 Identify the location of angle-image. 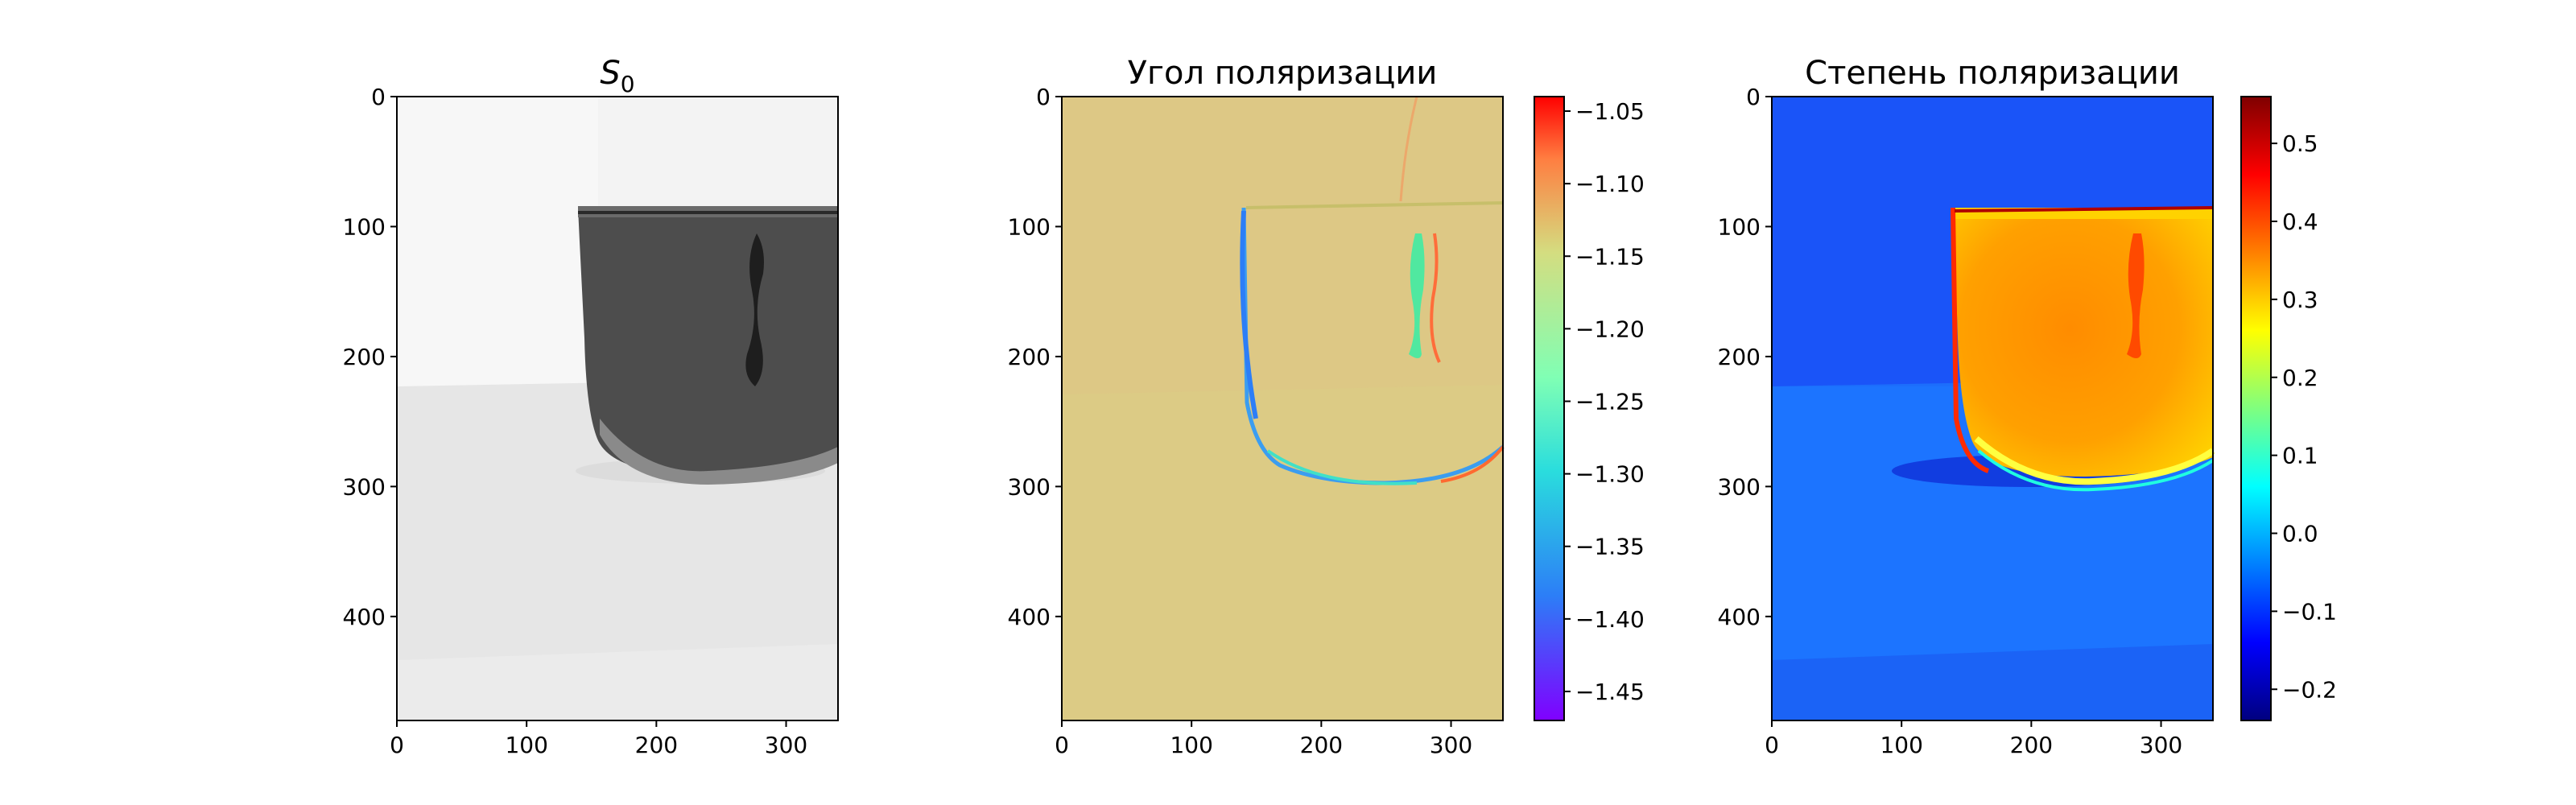
(1283, 408).